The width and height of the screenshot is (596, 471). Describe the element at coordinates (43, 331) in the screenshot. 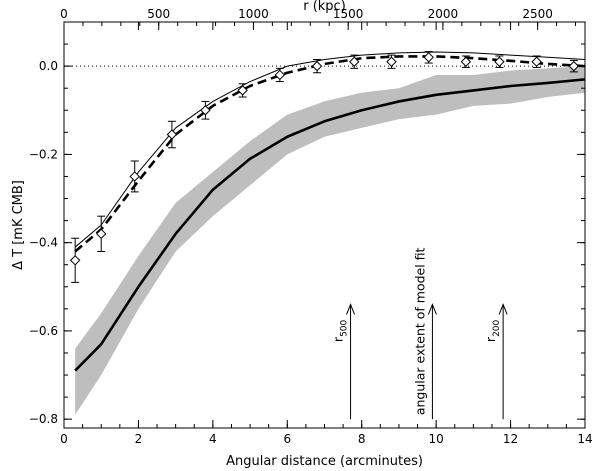

I see `y-tick-label: −0.6` at that location.